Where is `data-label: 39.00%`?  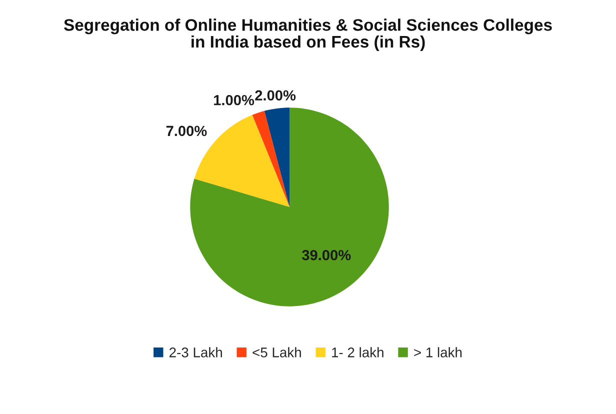 data-label: 39.00% is located at coordinates (326, 255).